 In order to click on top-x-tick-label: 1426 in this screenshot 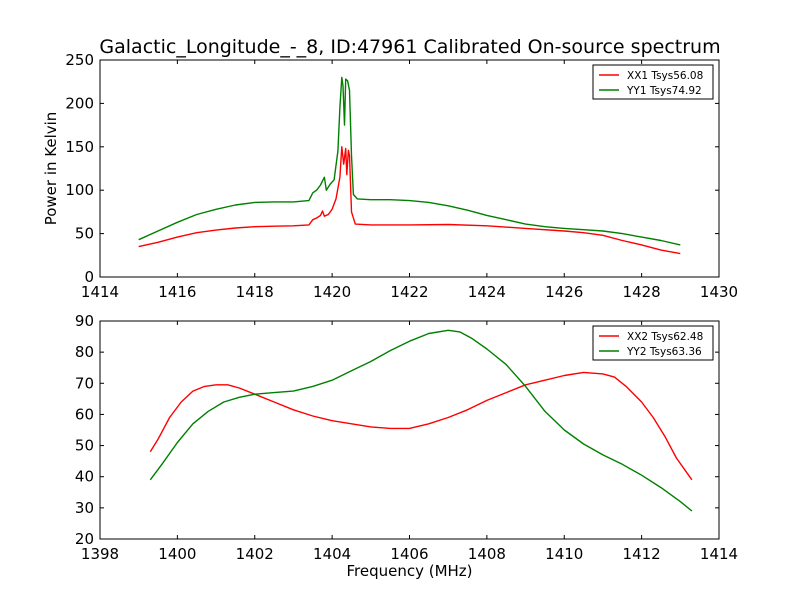, I will do `click(564, 292)`.